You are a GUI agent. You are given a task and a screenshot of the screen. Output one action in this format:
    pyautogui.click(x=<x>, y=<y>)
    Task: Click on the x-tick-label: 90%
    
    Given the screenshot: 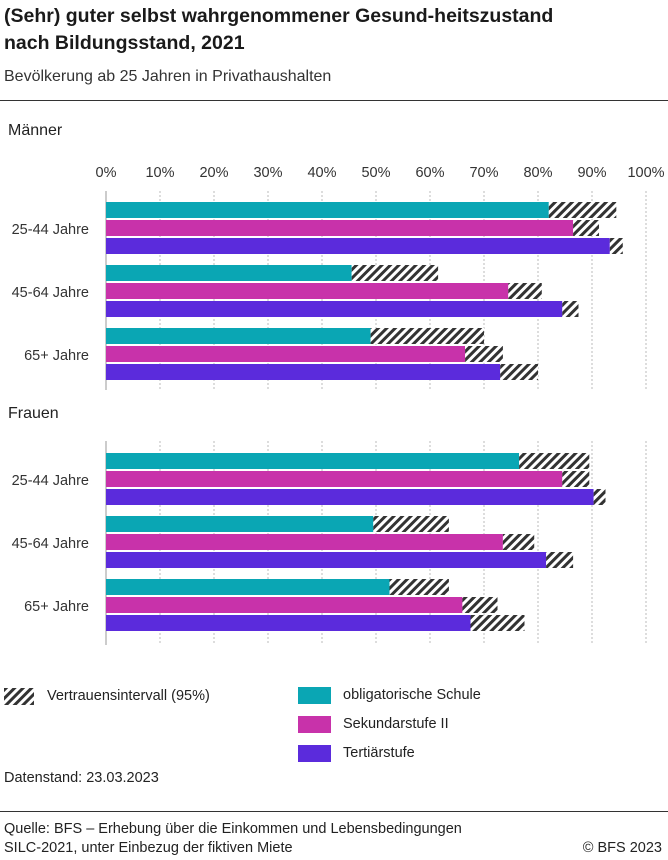 What is the action you would take?
    pyautogui.click(x=591, y=173)
    